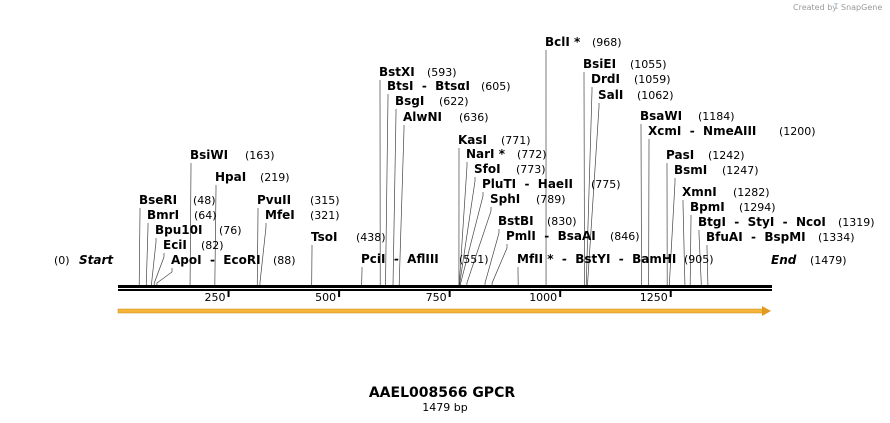  Describe the element at coordinates (762, 222) in the screenshot. I see `enzyme-label: BtgI - StyI - NcoI` at that location.